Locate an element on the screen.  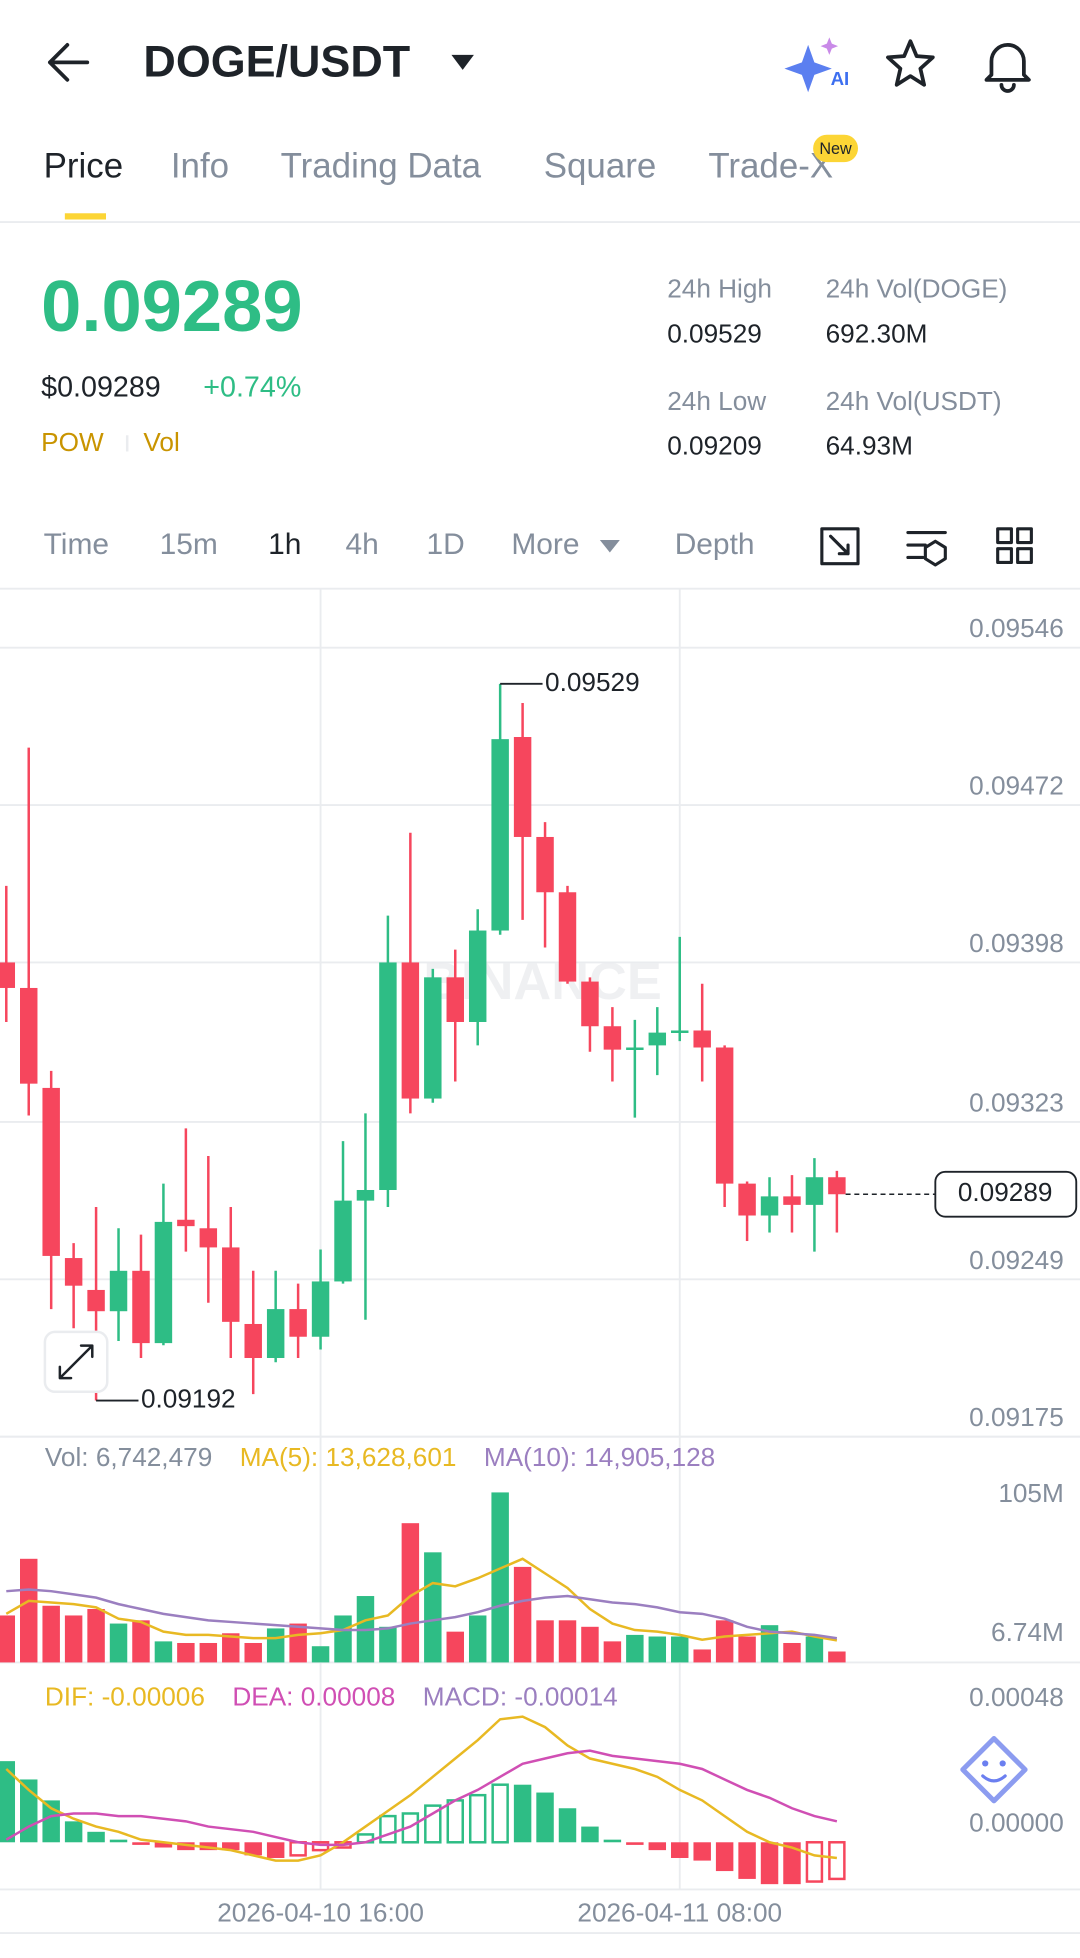
pair-title: DOGE/USDT is located at coordinates (276, 61).